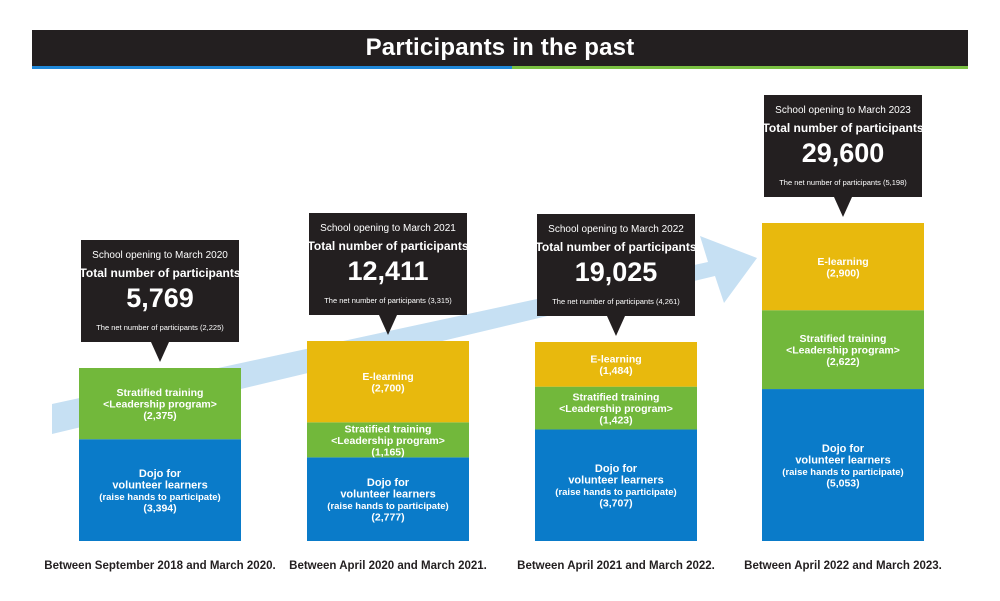 The width and height of the screenshot is (1000, 601). What do you see at coordinates (160, 298) in the screenshot?
I see `callout-total: 5,769` at bounding box center [160, 298].